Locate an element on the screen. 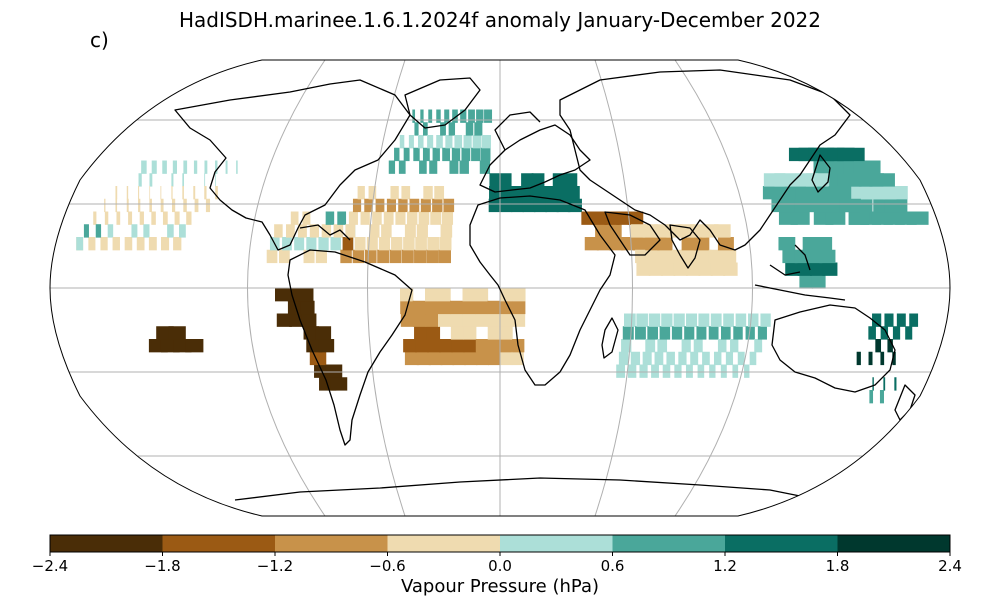 This screenshot has width=1000, height=600. colorbar-tick-label: −0.6 is located at coordinates (387, 566).